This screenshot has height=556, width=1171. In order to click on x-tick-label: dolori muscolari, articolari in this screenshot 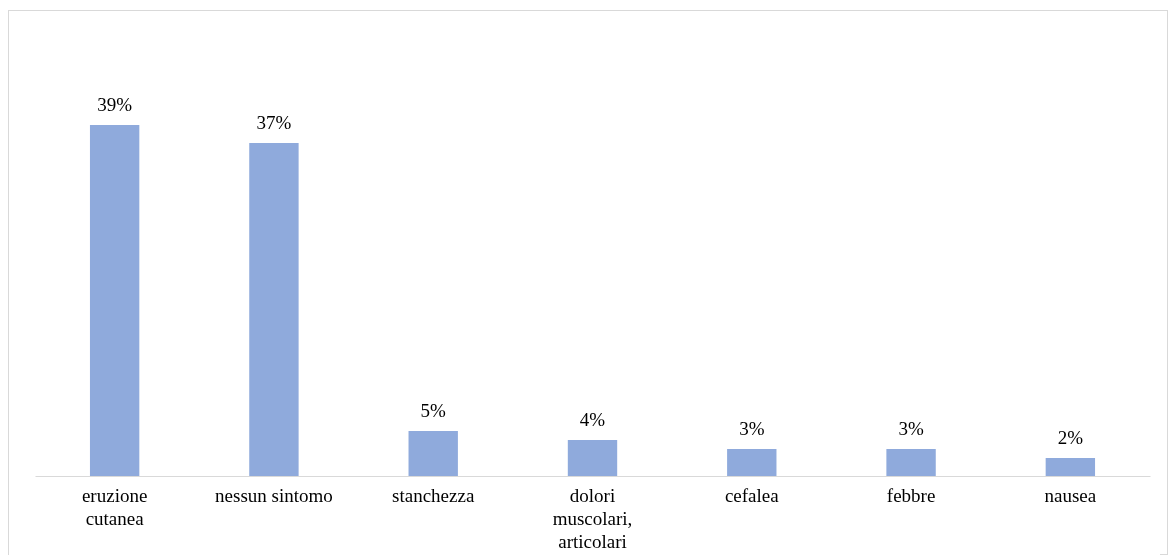, I will do `click(592, 518)`.